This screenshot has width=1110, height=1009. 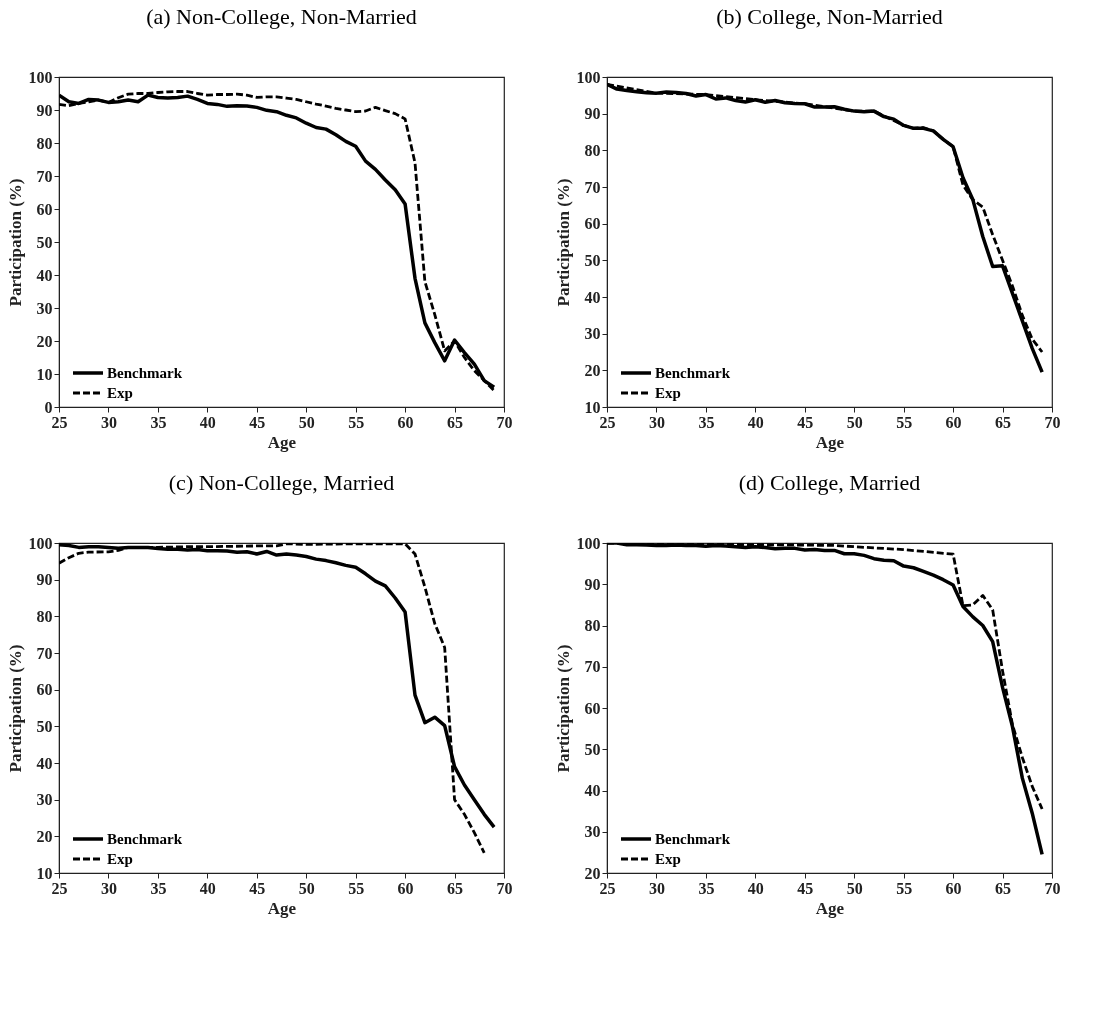 I want to click on y-tick-label: 0, so click(x=48, y=407).